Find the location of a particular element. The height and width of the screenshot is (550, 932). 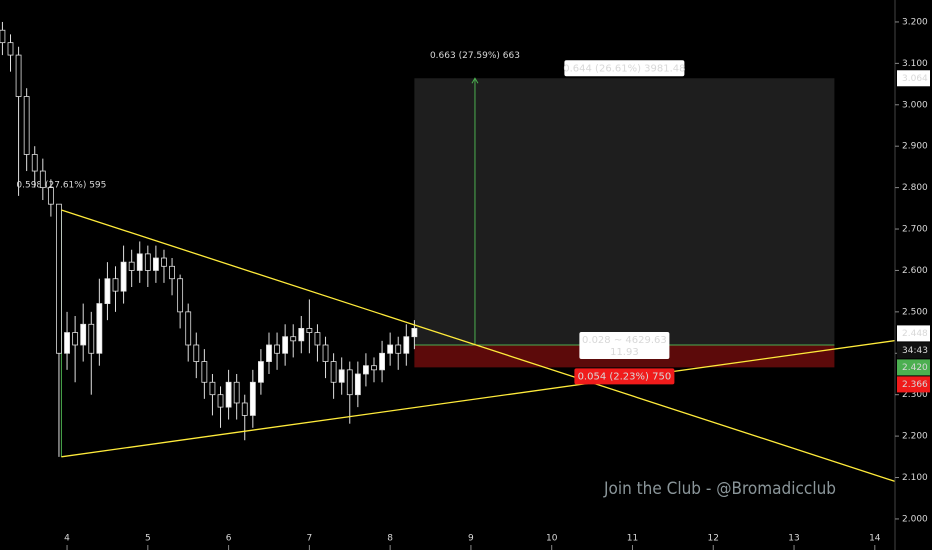

price-label: 2.366 is located at coordinates (915, 385).